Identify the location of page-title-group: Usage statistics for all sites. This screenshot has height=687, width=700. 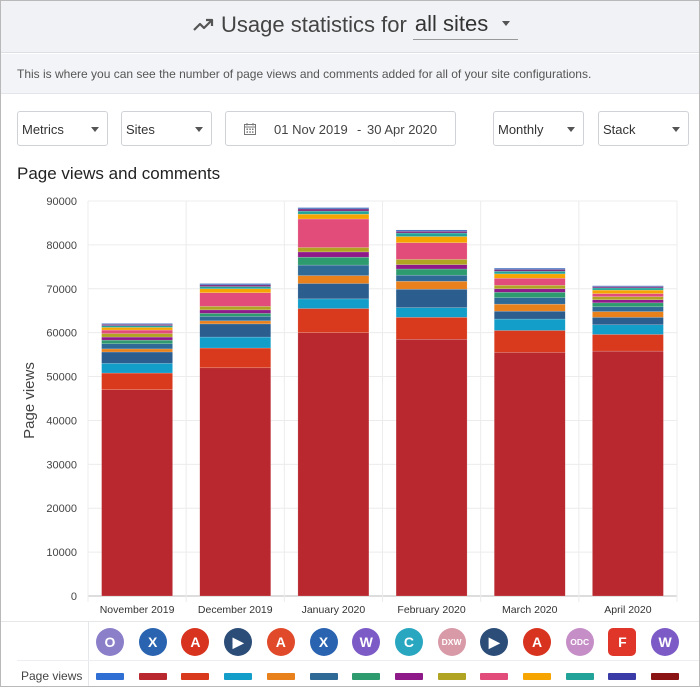
(355, 25).